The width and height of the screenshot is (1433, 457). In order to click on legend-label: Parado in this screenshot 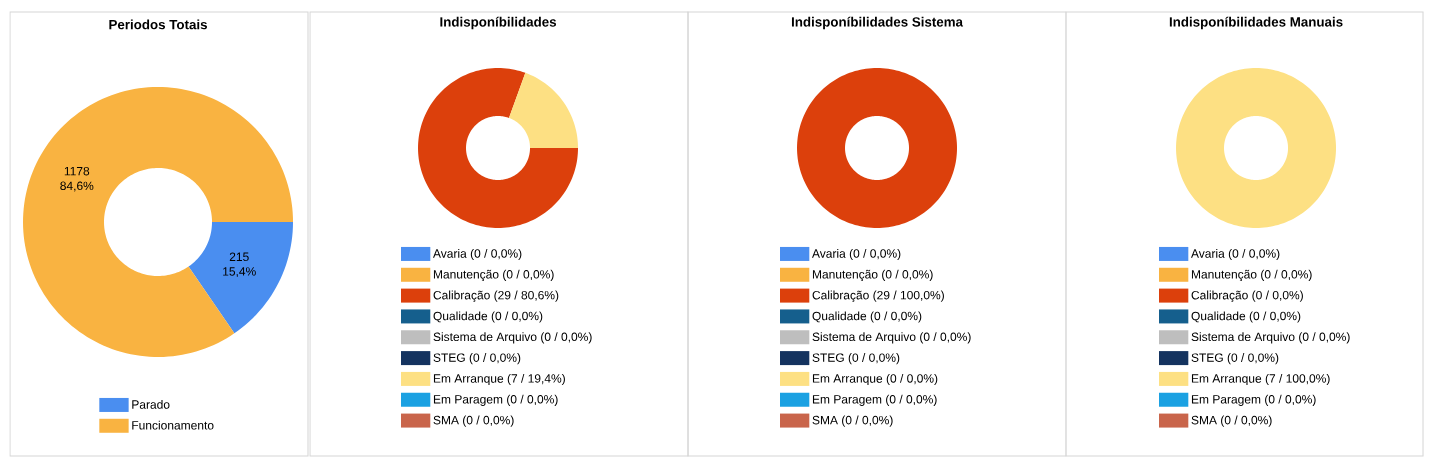, I will do `click(151, 404)`.